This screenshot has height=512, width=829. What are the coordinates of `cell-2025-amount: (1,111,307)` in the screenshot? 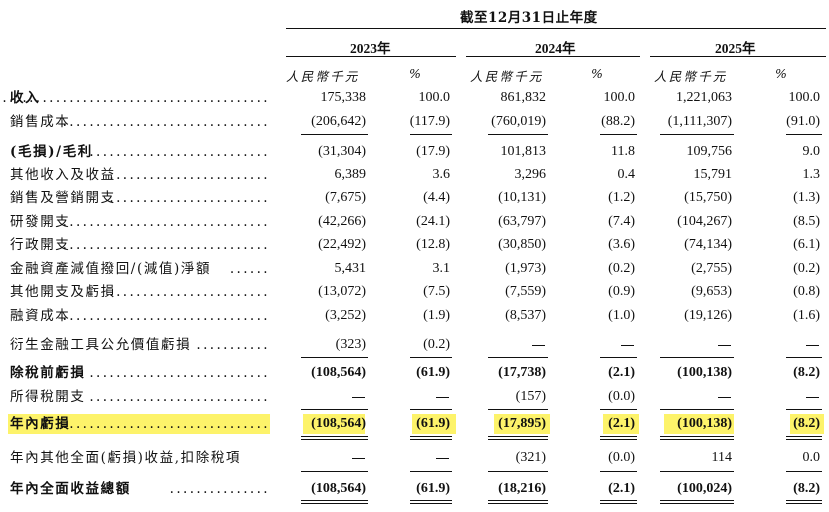 It's located at (699, 121).